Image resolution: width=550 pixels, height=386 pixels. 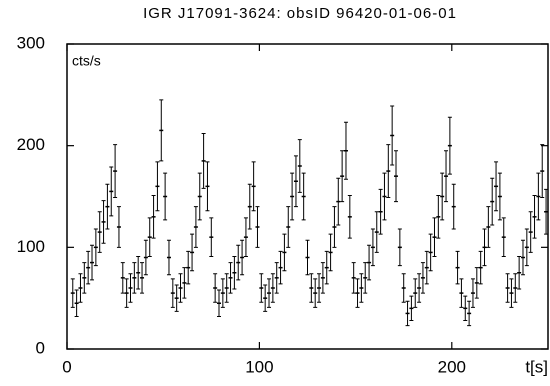 I want to click on chart-title: IGR J17091-3624: obsID 96420-01-06-01, so click(x=300, y=13).